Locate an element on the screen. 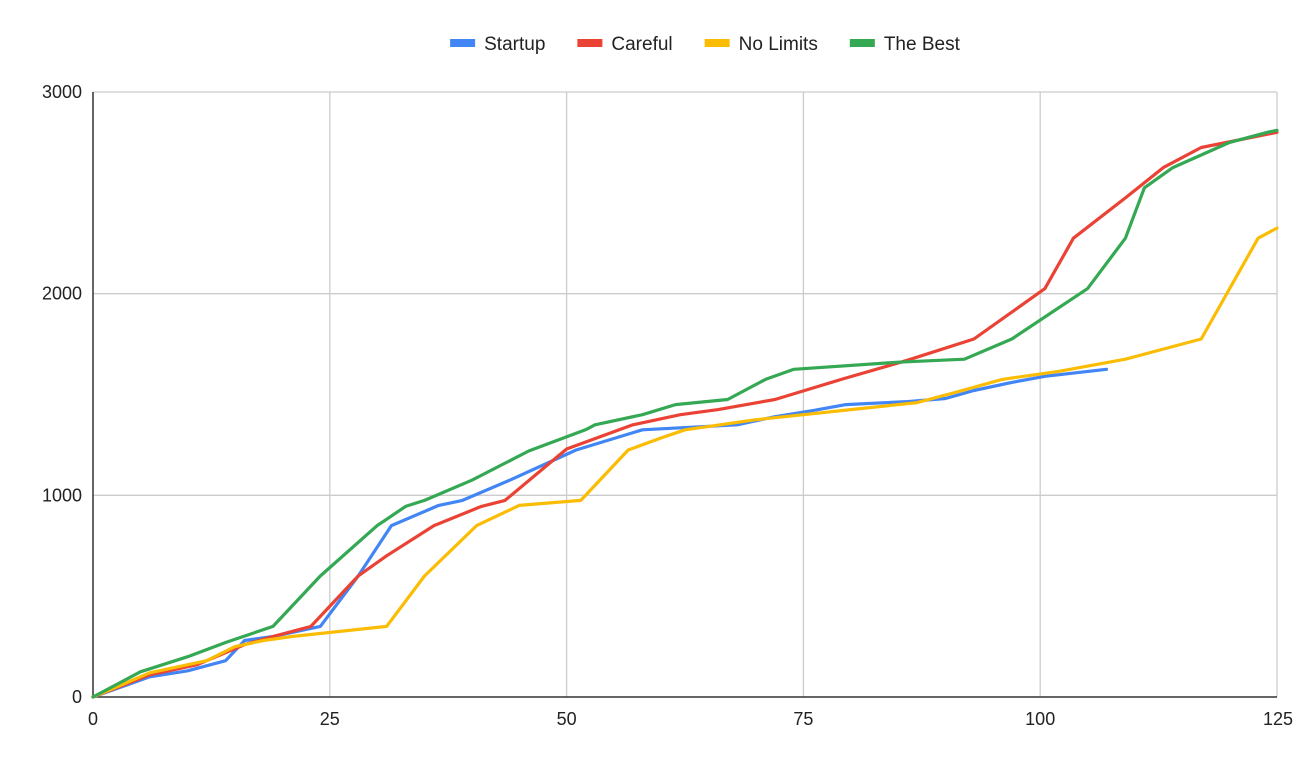 The image size is (1309, 764). legend-item-no-limits: No Limits is located at coordinates (761, 44).